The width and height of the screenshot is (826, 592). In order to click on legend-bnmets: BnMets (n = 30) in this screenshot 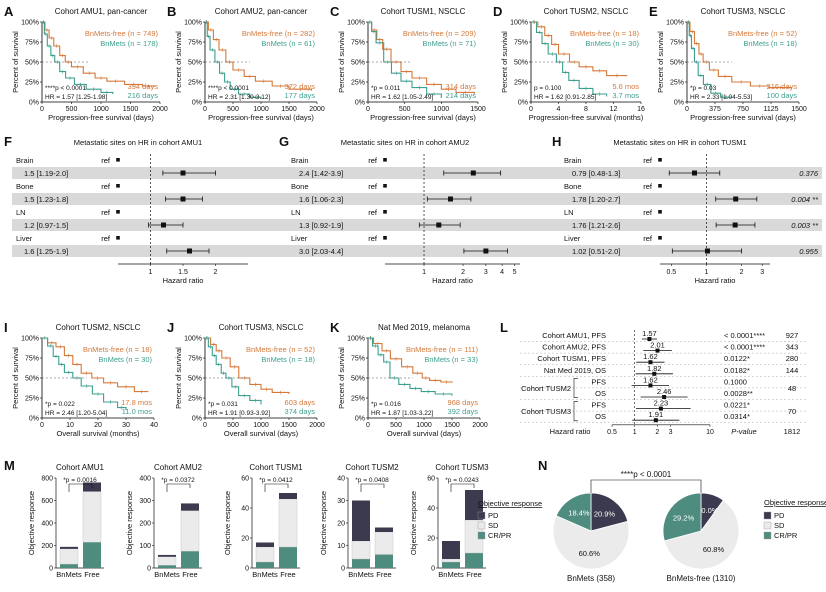, I will do `click(125, 359)`.